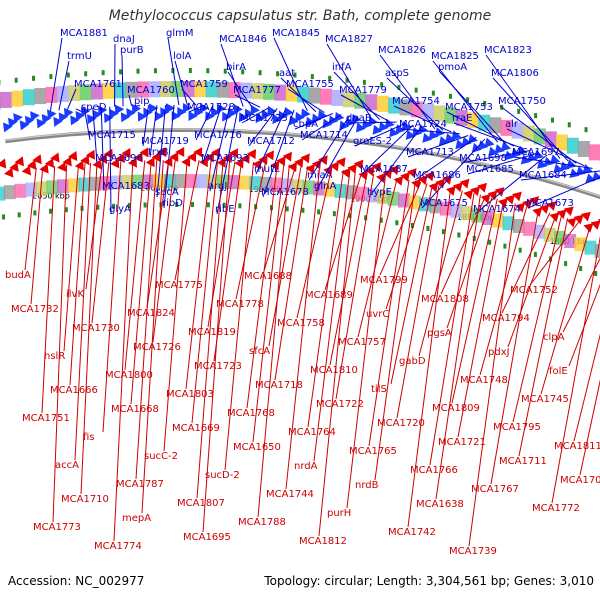  Describe the element at coordinates (556, 508) in the screenshot. I see `gene-label-reverse: MCA1772` at that location.